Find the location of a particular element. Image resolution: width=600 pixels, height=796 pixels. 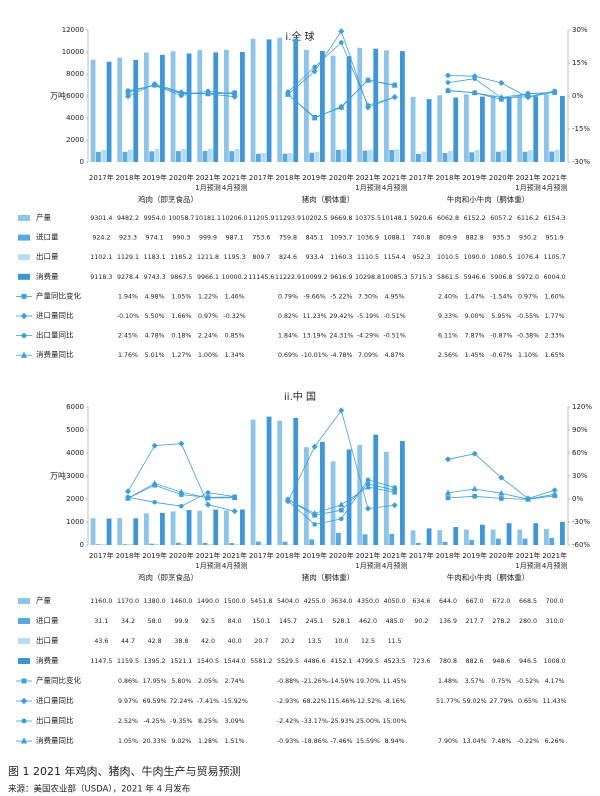

table-cell: 9669.8 is located at coordinates (341, 218).